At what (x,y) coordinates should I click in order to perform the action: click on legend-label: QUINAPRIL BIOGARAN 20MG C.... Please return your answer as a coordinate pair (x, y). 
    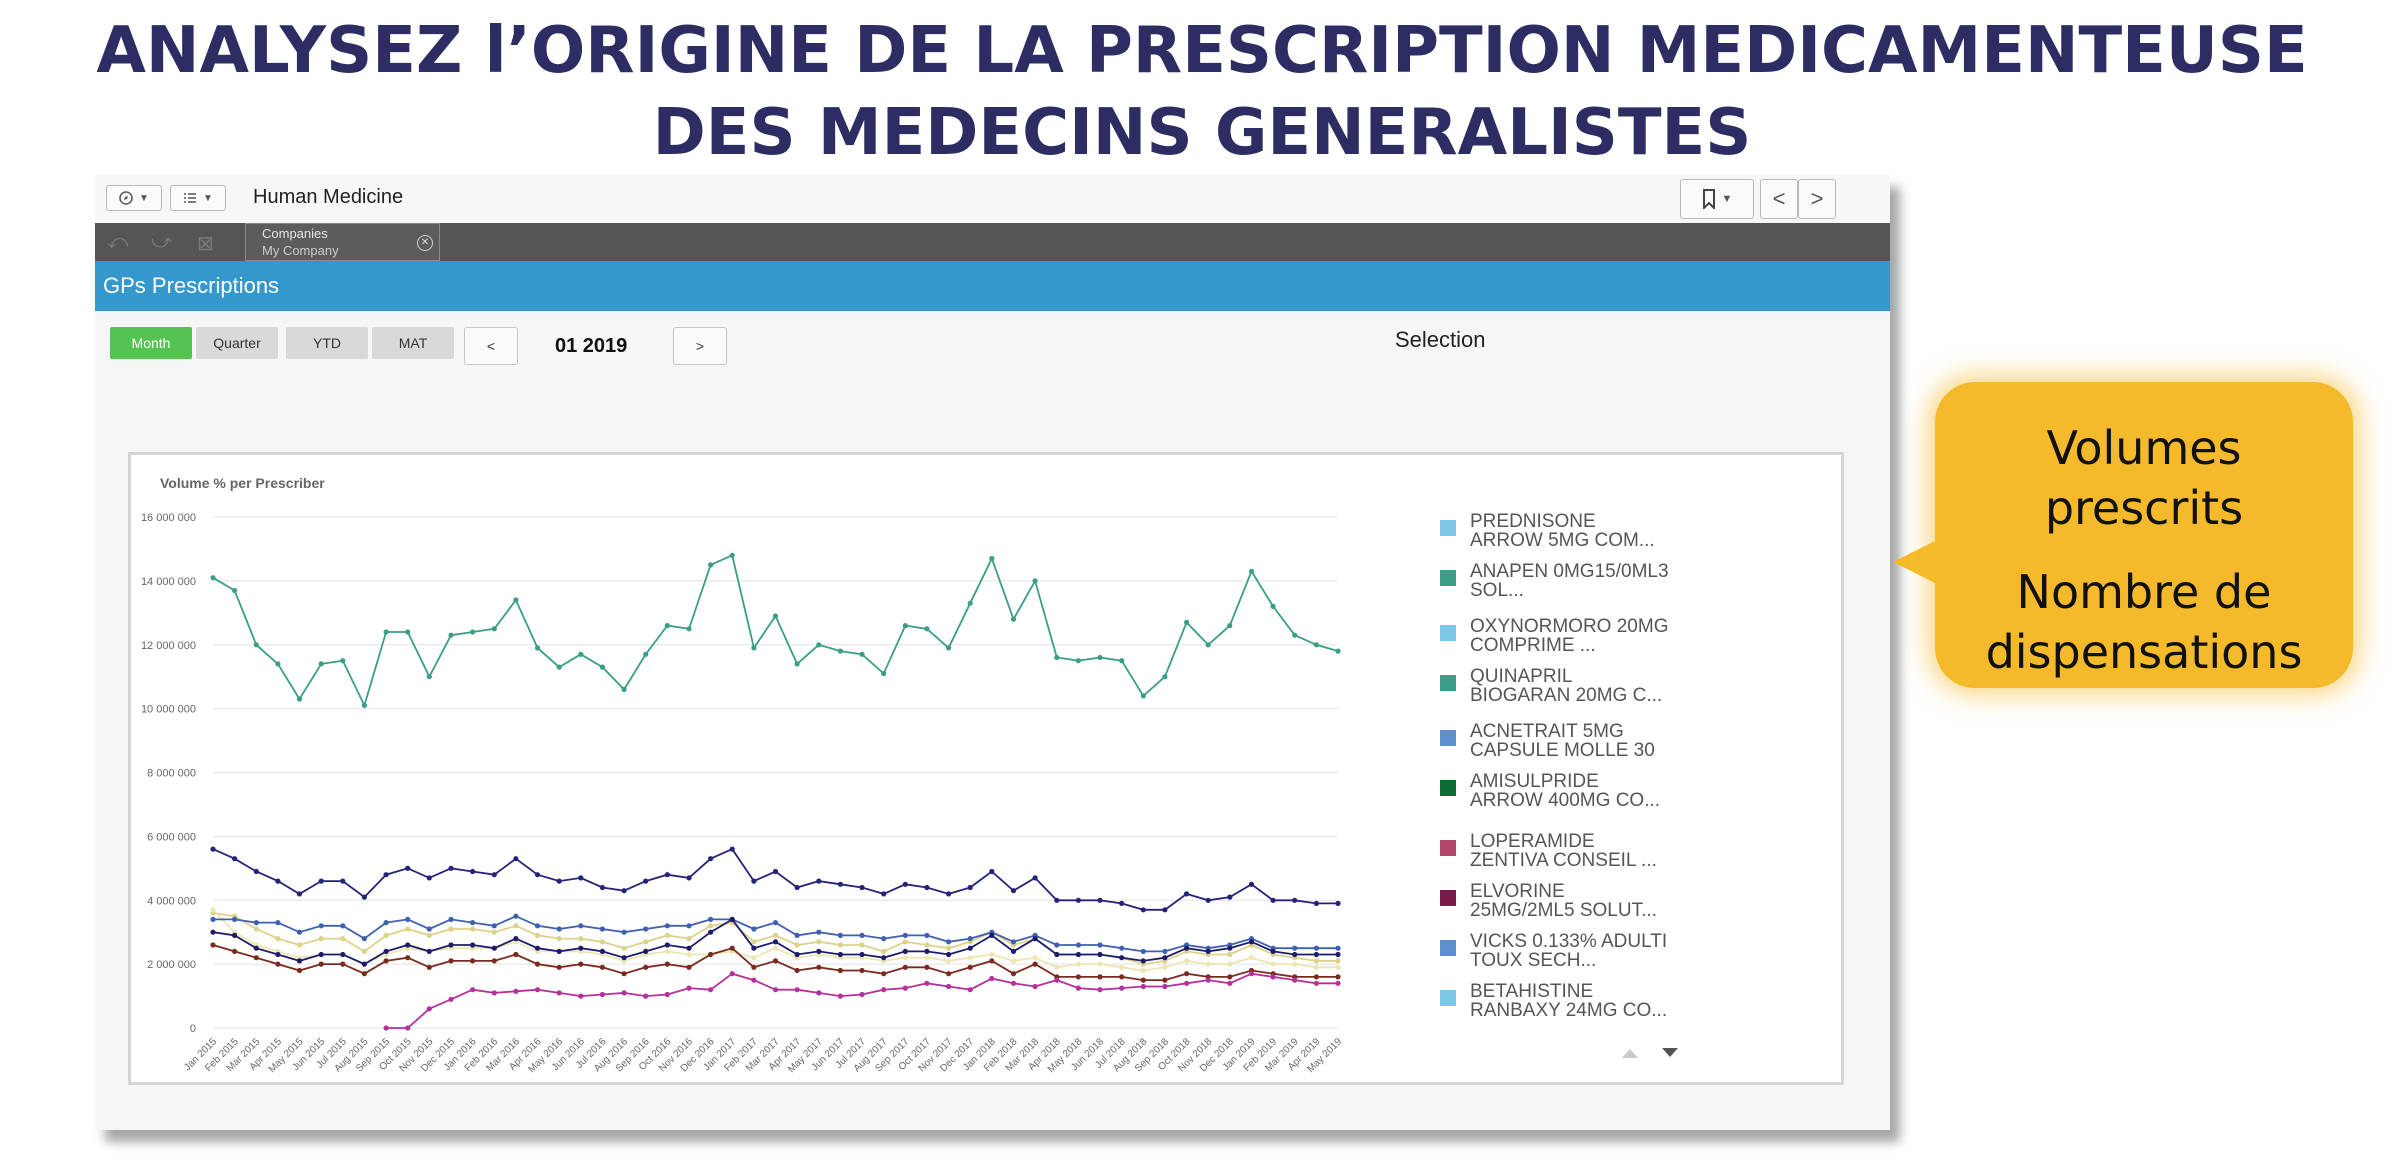
    Looking at the image, I should click on (1566, 686).